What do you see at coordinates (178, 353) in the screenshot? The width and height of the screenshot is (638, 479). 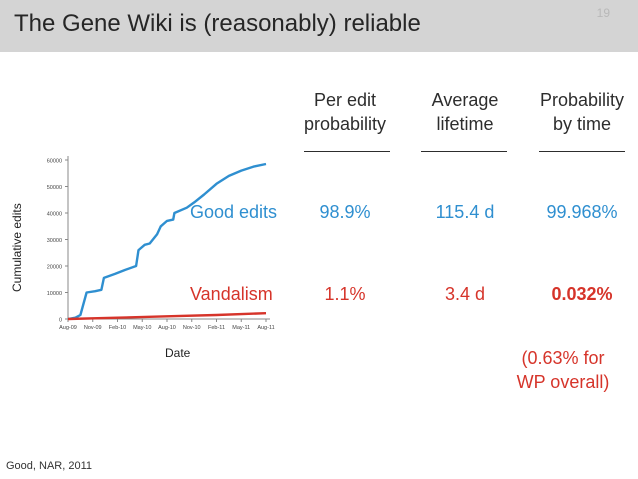 I see `x-axis-label: Date` at bounding box center [178, 353].